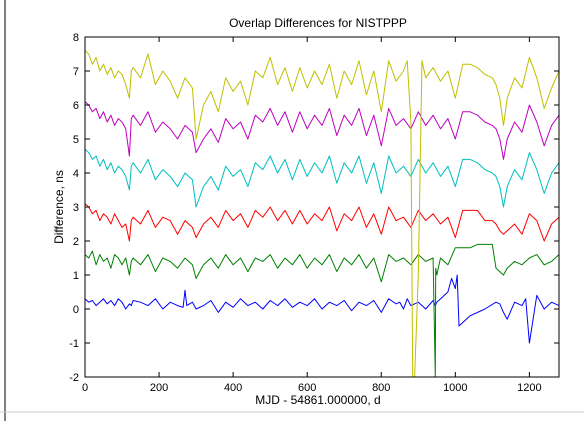  Describe the element at coordinates (76, 140) in the screenshot. I see `y-tick-label: 5` at that location.